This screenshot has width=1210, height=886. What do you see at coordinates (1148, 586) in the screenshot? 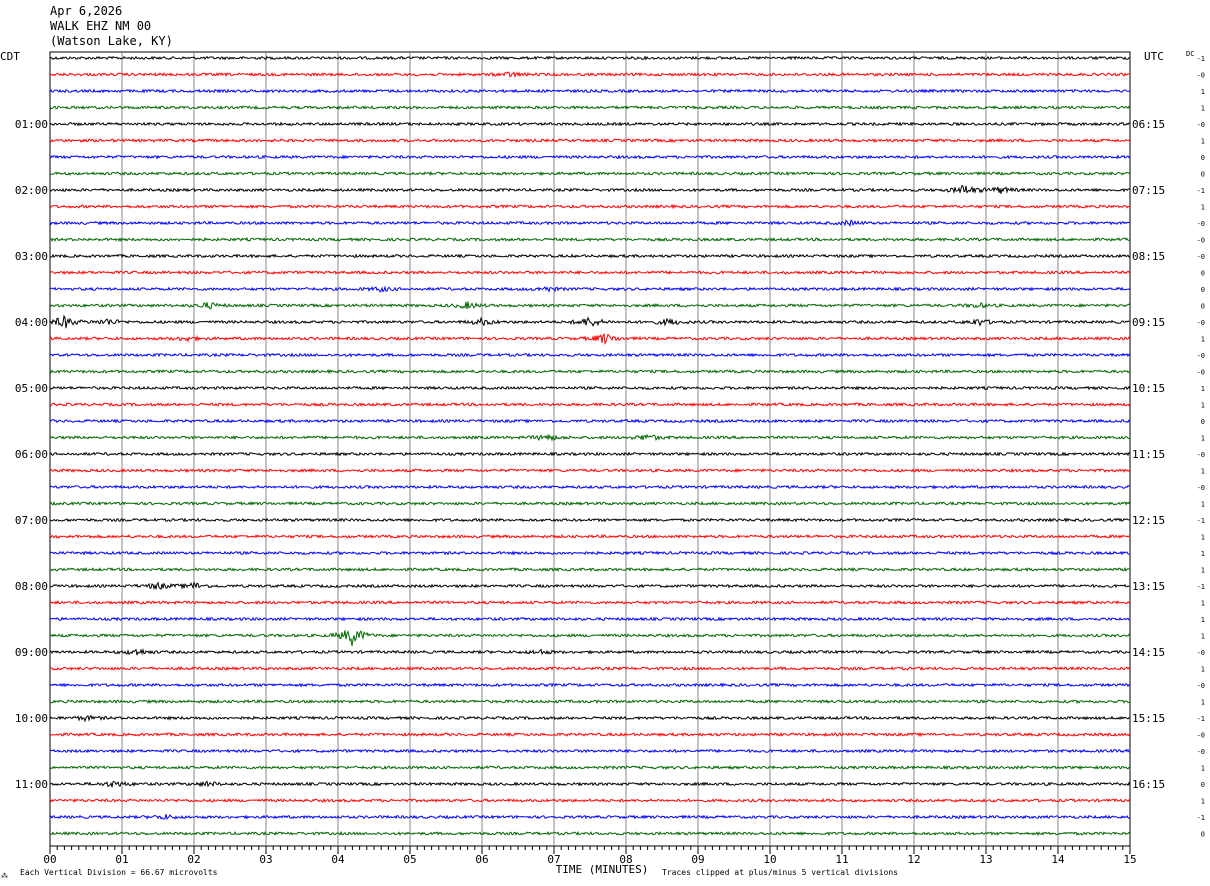
I see `right-time-label: 13:15` at bounding box center [1148, 586].